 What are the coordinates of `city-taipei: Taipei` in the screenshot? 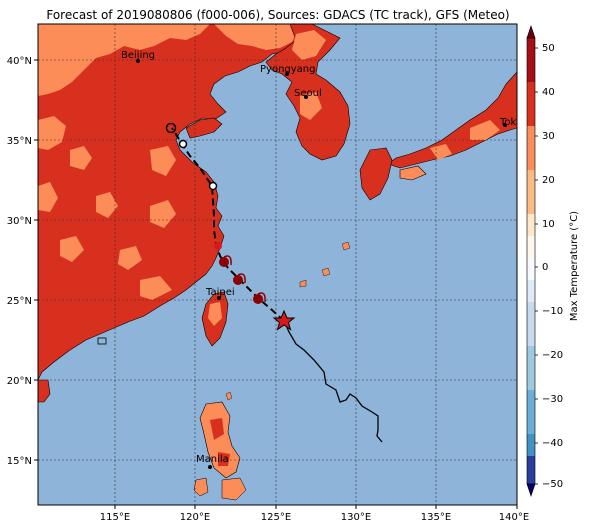 It's located at (220, 293).